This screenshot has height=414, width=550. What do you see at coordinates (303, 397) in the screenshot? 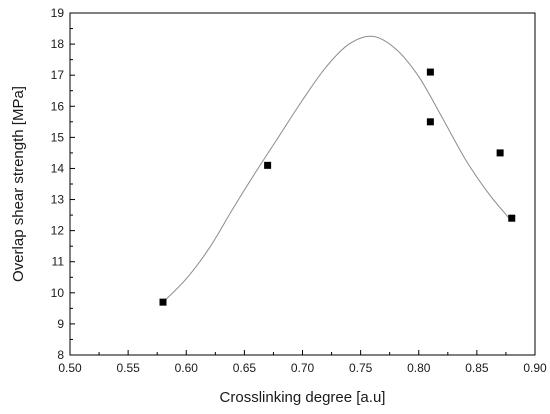
I see `x-axis-label: Crosslinking degree [a.u]` at bounding box center [303, 397].